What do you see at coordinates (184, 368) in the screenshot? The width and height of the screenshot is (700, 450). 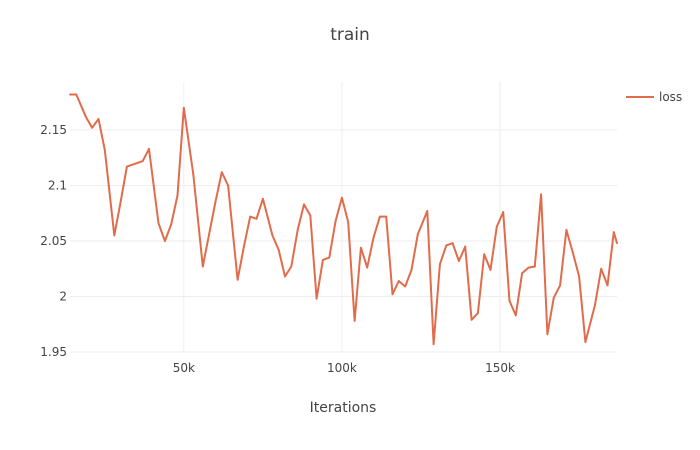 I see `x-tick-label: 50k` at bounding box center [184, 368].